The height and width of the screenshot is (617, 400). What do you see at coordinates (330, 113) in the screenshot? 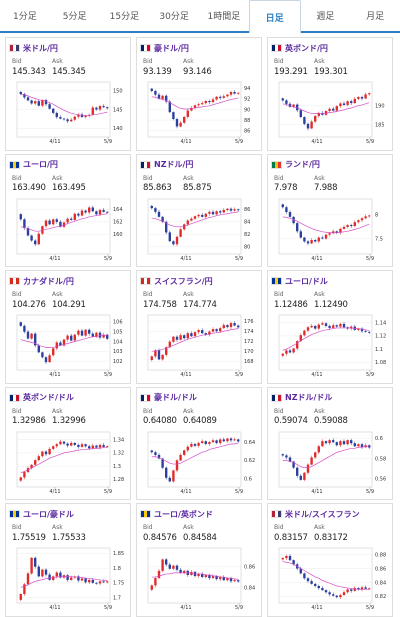
I see `candlestick-chart: 190 185 4/11 5/9` at bounding box center [330, 113].